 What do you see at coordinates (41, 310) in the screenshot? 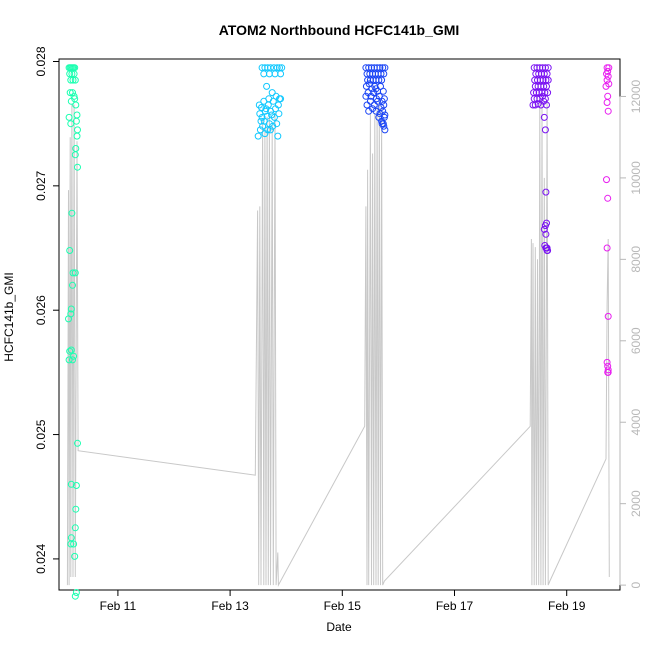
I see `y-tick-label: 0.026` at bounding box center [41, 310].